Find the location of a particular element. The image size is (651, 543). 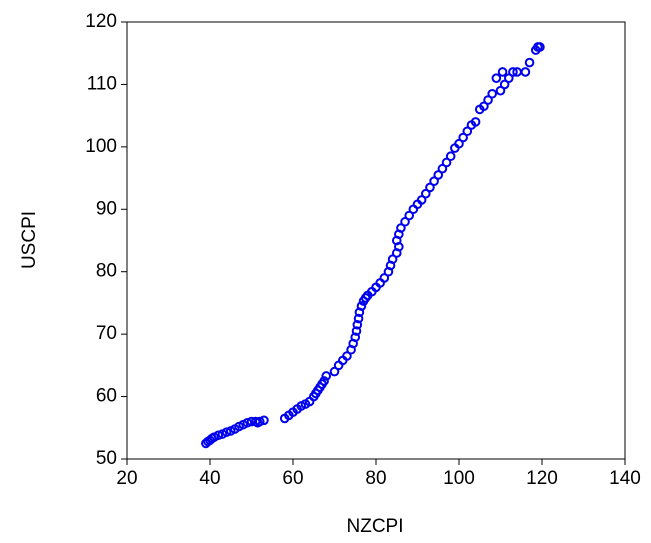

x-axis-label: NZCPI is located at coordinates (375, 526).